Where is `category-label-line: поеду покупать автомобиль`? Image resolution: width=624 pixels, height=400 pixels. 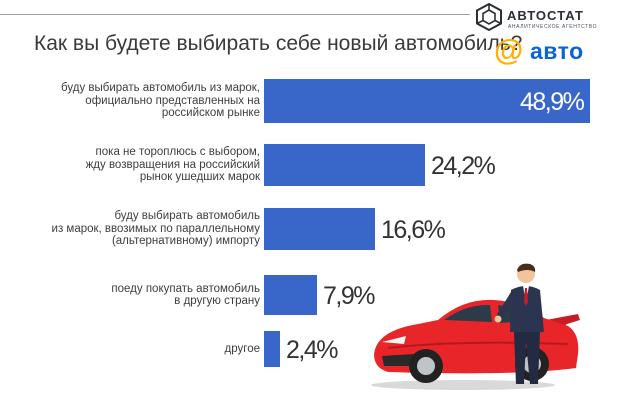 category-label-line: поеду покупать автомобиль is located at coordinates (185, 288).